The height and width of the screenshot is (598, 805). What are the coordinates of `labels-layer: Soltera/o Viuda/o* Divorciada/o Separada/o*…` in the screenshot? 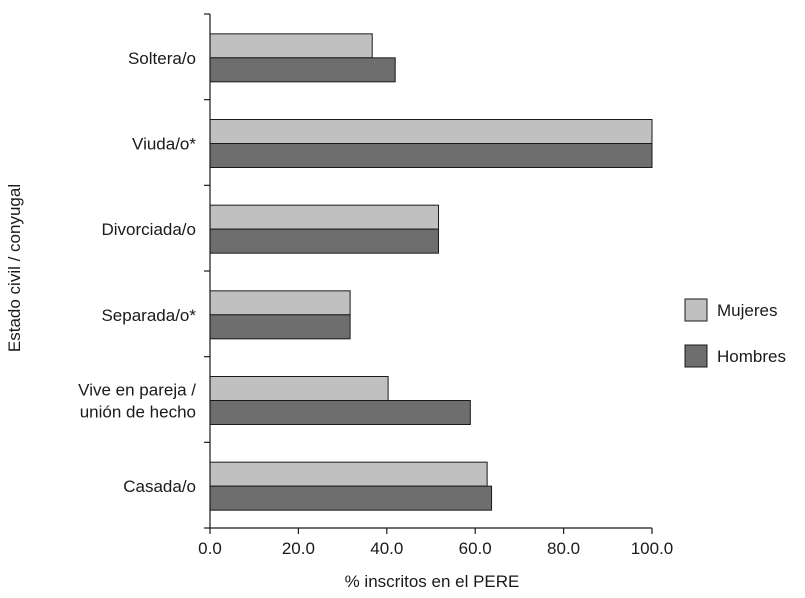 It's located at (137, 272).